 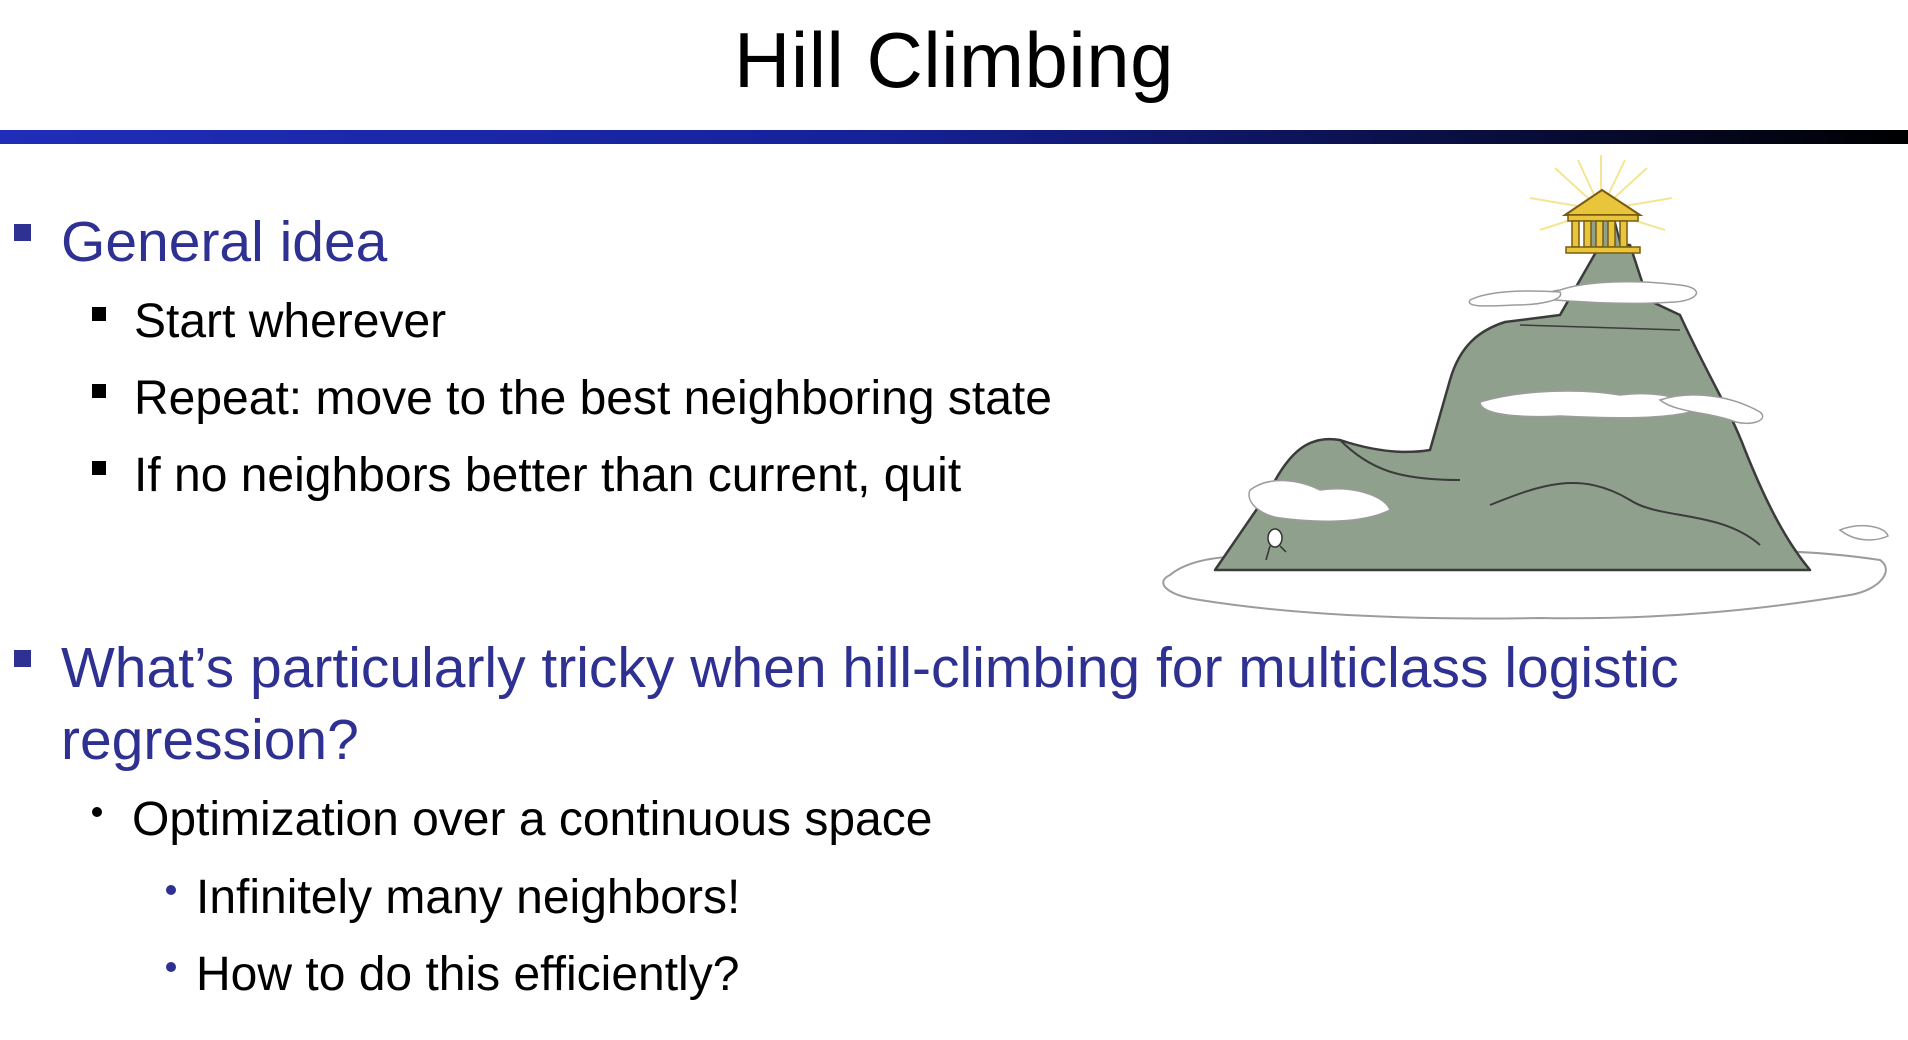 What do you see at coordinates (1602, 221) in the screenshot?
I see `temple-icon` at bounding box center [1602, 221].